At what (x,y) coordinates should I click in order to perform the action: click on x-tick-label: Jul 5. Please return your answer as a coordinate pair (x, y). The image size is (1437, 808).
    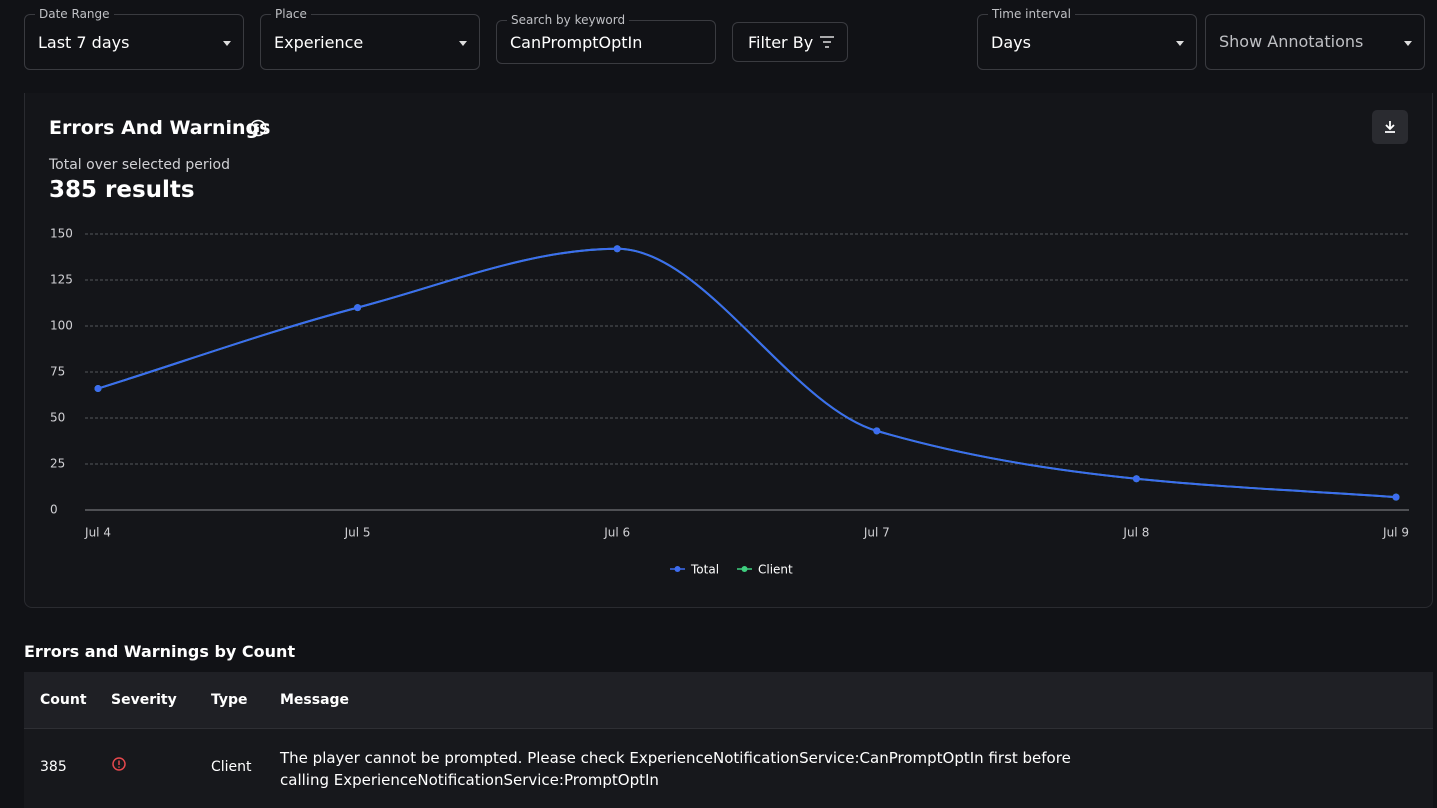
    Looking at the image, I should click on (357, 533).